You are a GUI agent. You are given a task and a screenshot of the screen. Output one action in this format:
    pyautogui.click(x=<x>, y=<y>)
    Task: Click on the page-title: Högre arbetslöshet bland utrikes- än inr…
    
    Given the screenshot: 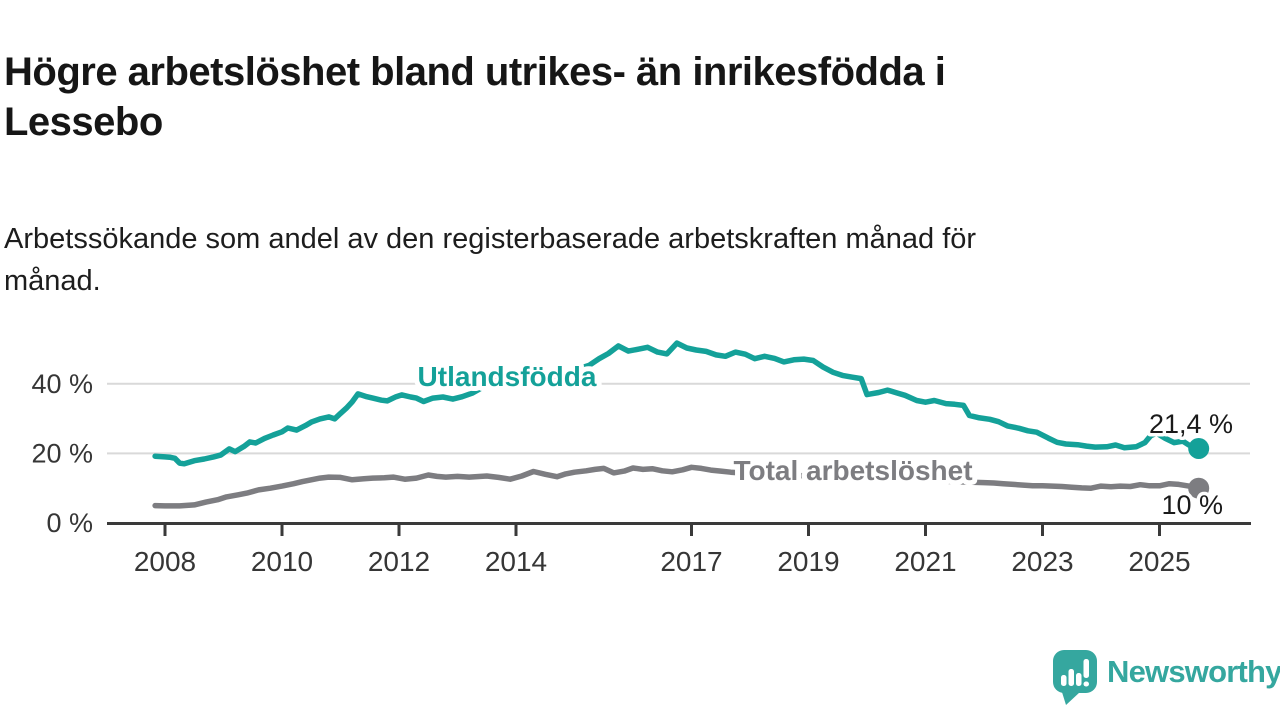 What is the action you would take?
    pyautogui.click(x=609, y=97)
    